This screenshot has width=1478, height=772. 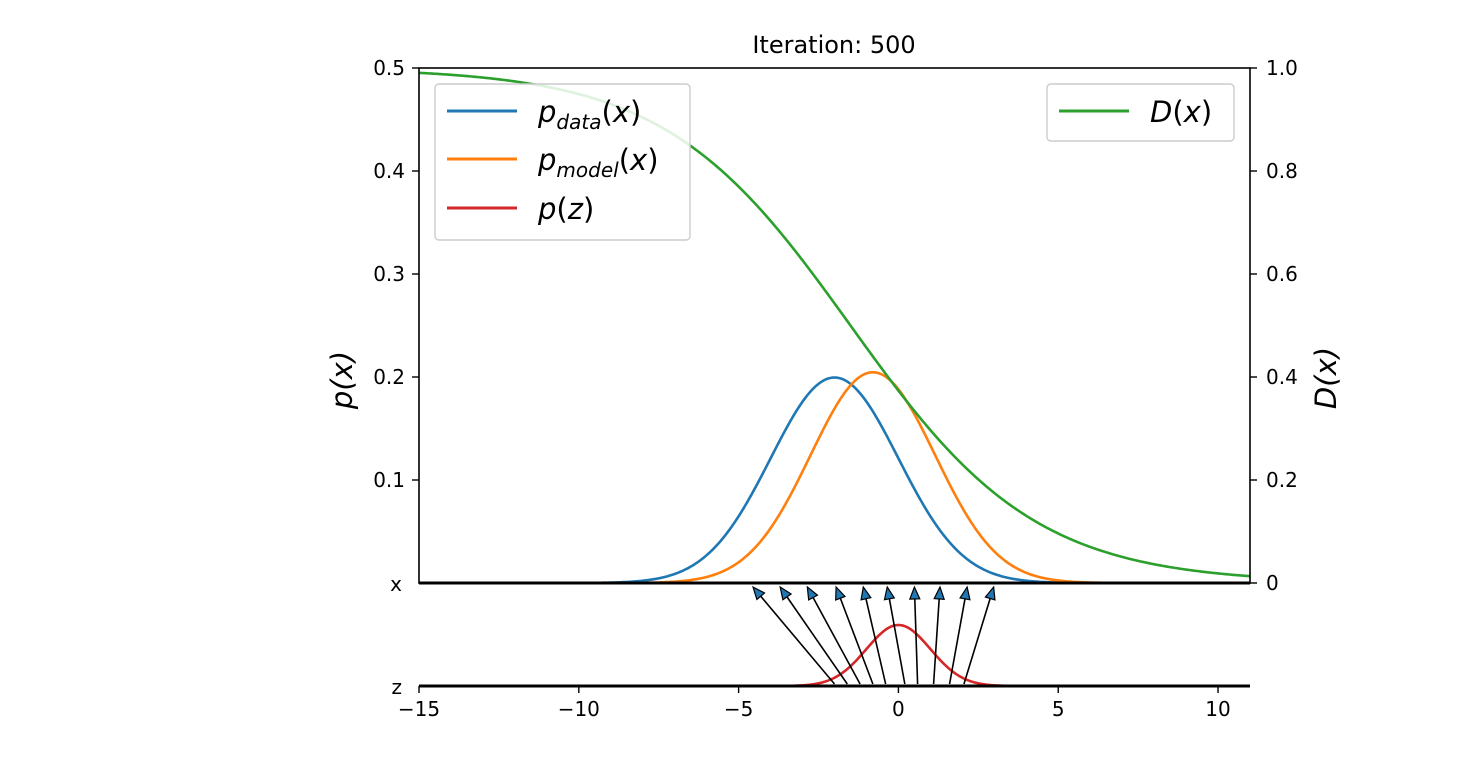 I want to click on right-y-tick-label: 0.8, so click(x=1282, y=171).